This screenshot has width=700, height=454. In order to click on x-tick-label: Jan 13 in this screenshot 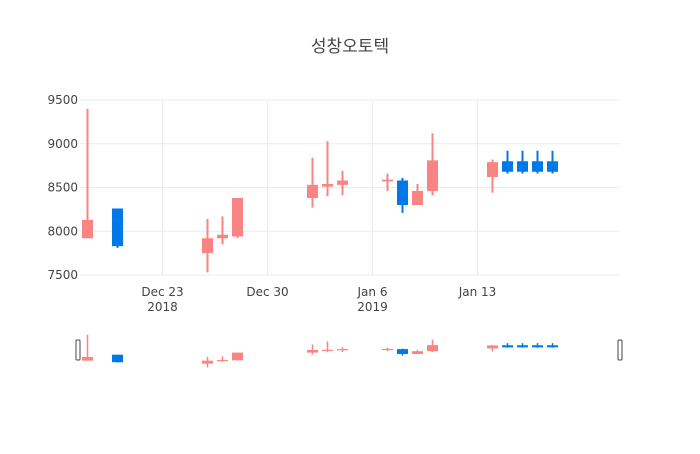, I will do `click(477, 292)`.